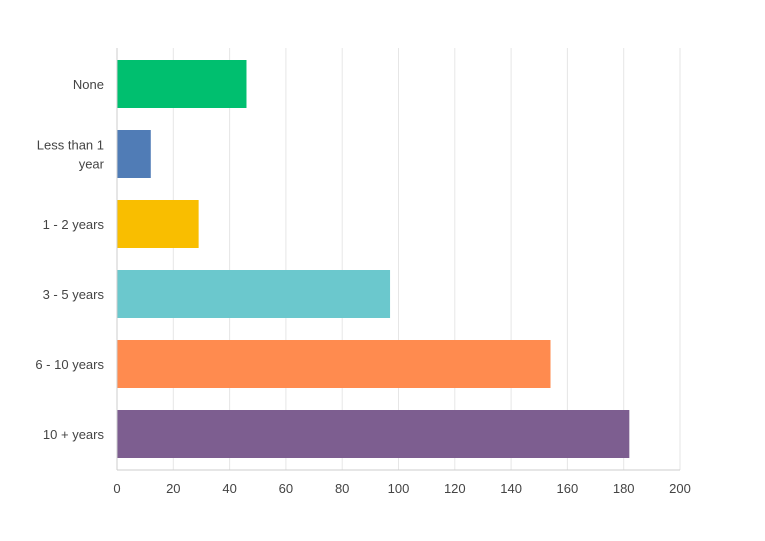 Image resolution: width=765 pixels, height=541 pixels. I want to click on x-tick-label: 120, so click(455, 488).